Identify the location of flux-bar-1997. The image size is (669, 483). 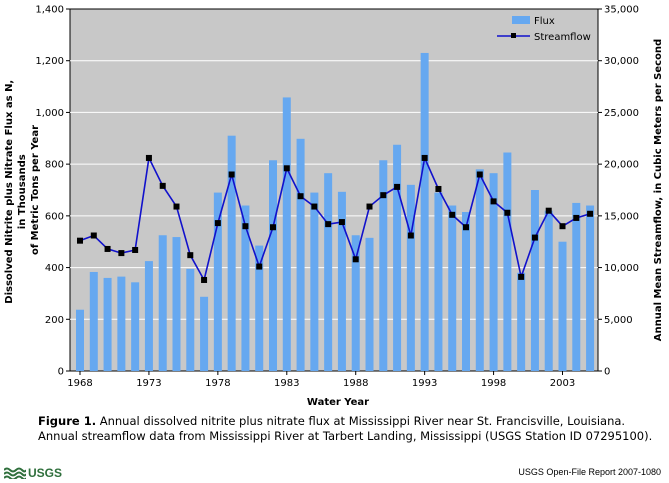
(479, 270).